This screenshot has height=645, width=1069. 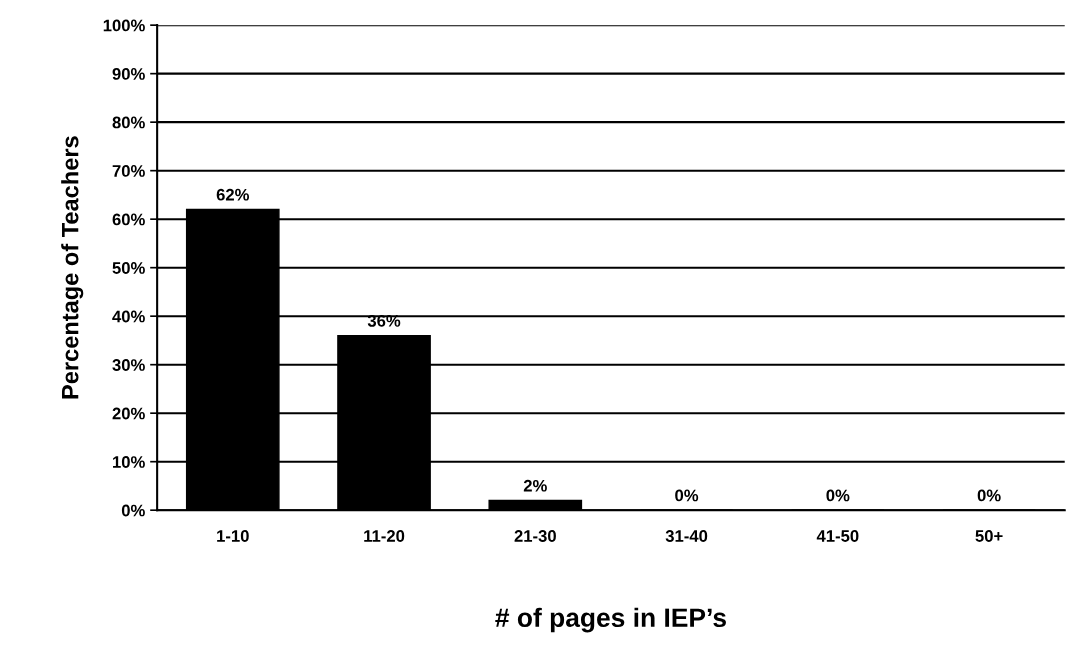 I want to click on y-tick-label: 100%, so click(x=124, y=25).